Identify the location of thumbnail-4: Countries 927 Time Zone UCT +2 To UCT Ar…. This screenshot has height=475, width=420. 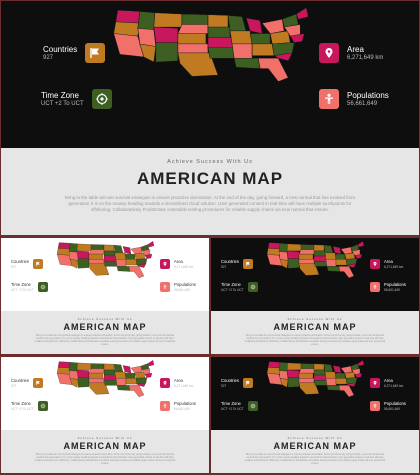
(315, 415).